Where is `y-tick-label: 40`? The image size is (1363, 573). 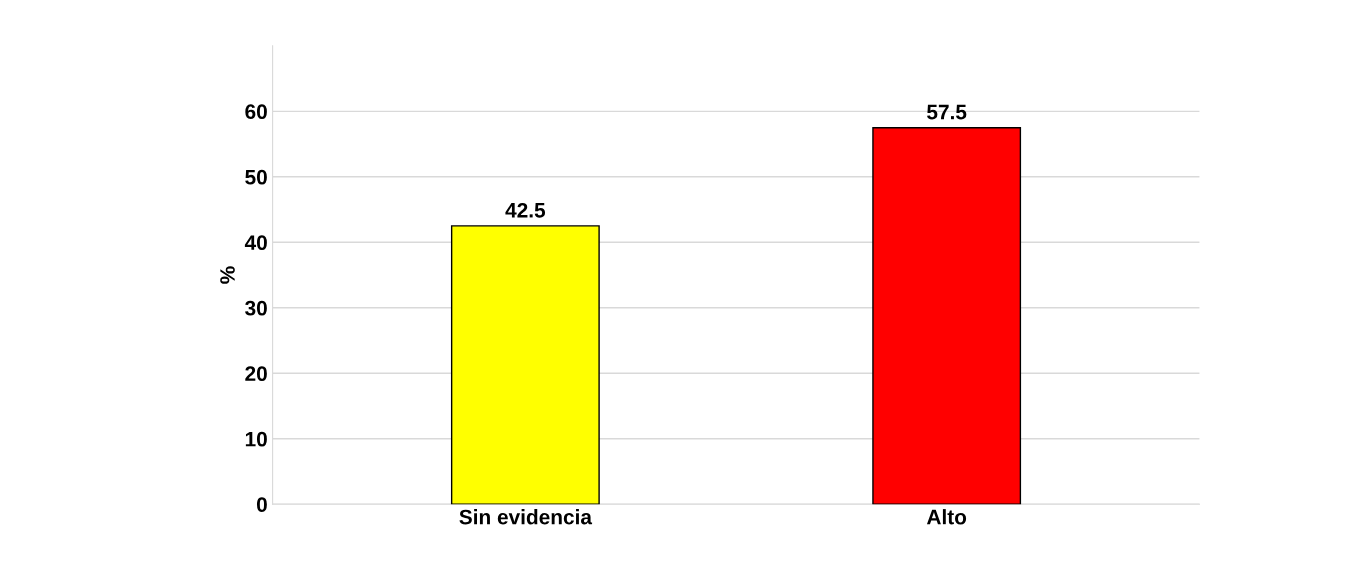
y-tick-label: 40 is located at coordinates (255, 243).